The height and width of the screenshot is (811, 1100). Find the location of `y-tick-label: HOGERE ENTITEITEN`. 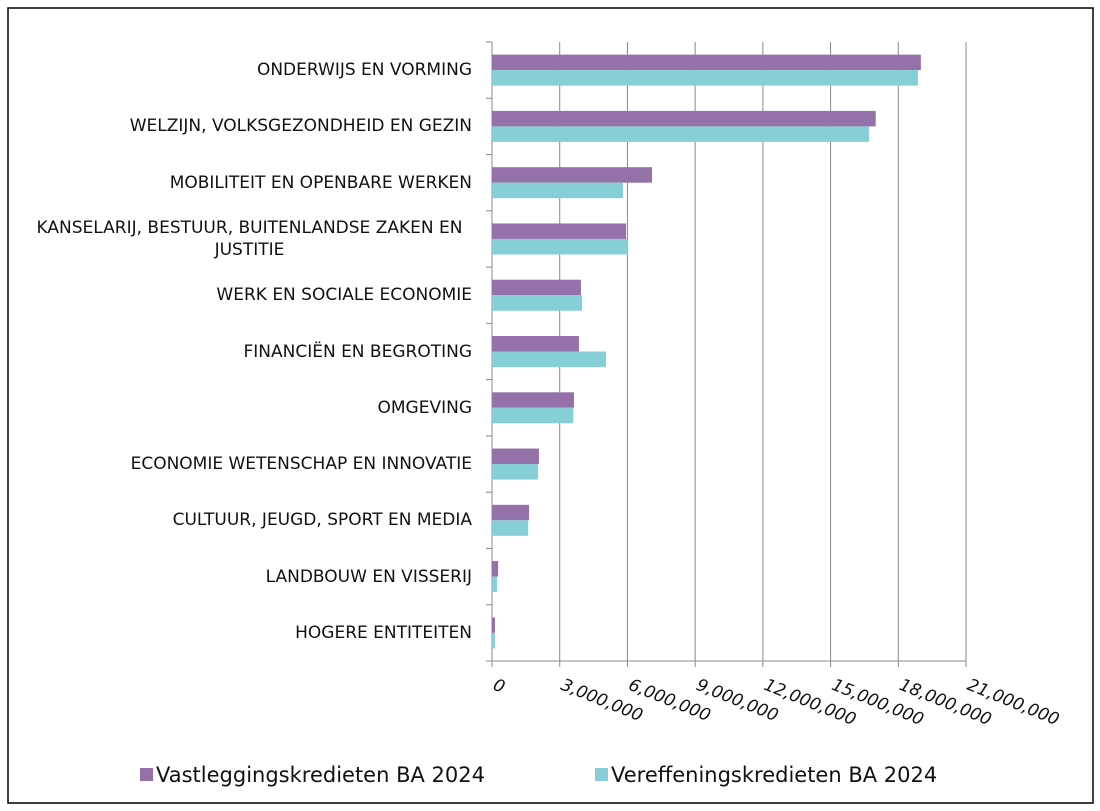

y-tick-label: HOGERE ENTITEITEN is located at coordinates (246, 633).